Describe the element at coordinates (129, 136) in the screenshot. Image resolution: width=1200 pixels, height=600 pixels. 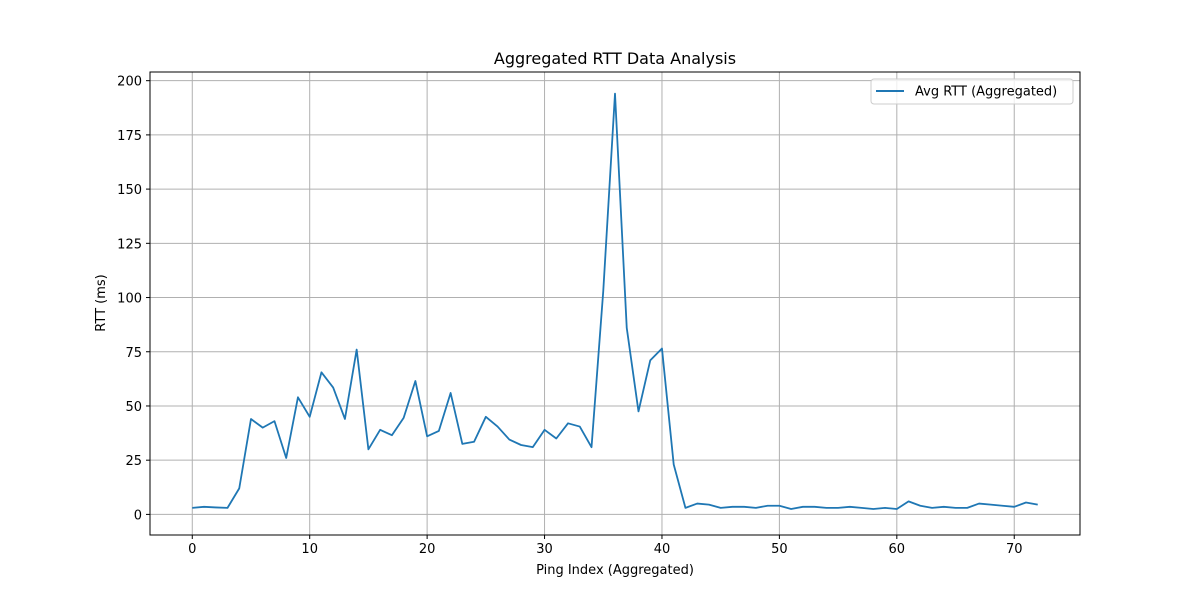
I see `y-tick-label: 175` at that location.